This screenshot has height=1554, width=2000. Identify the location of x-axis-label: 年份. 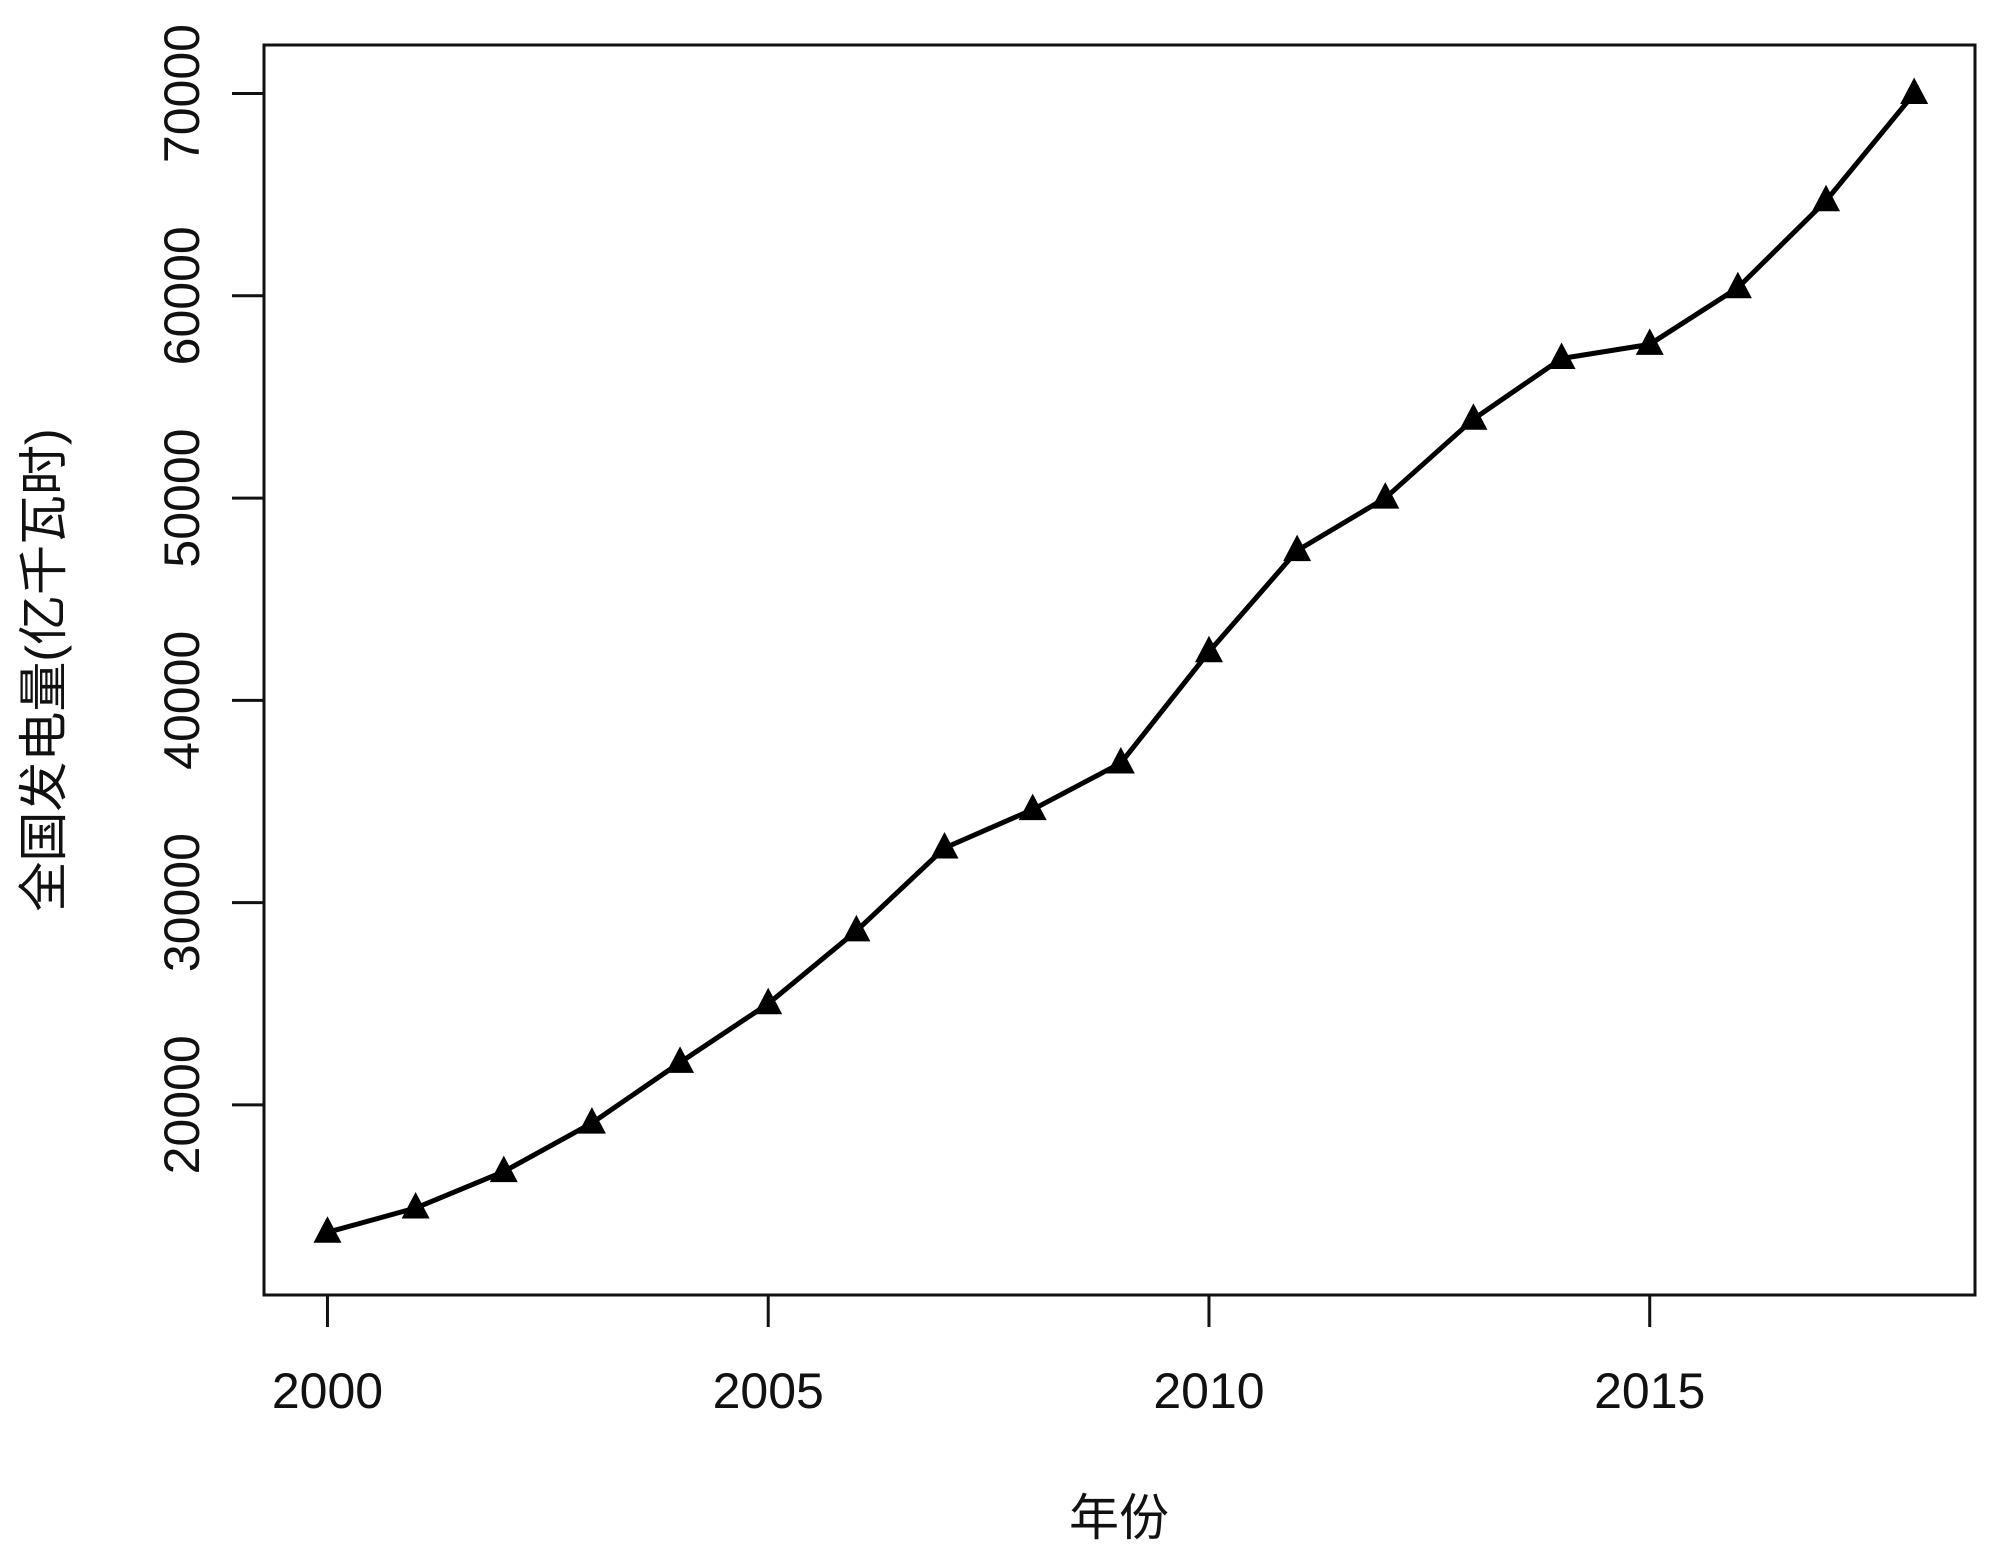
(1119, 1518).